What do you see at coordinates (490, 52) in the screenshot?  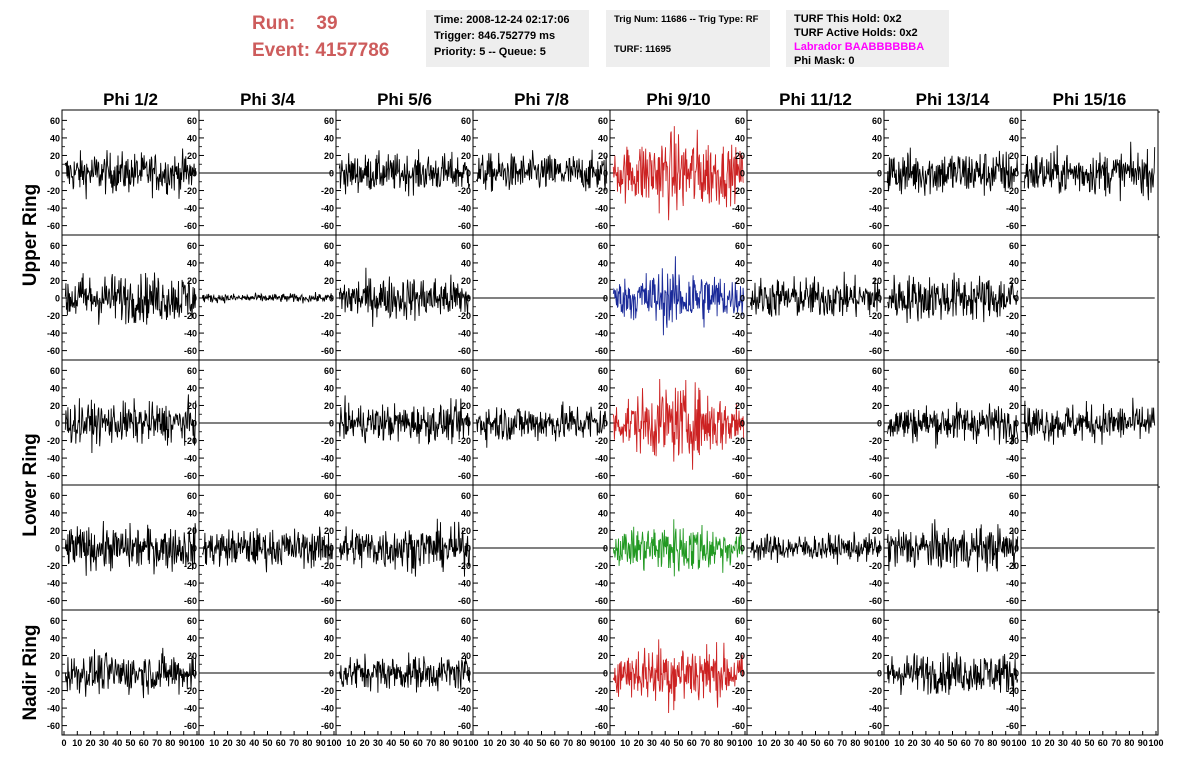 I see `priority-text: Priority: 5 -- Queue: 5` at bounding box center [490, 52].